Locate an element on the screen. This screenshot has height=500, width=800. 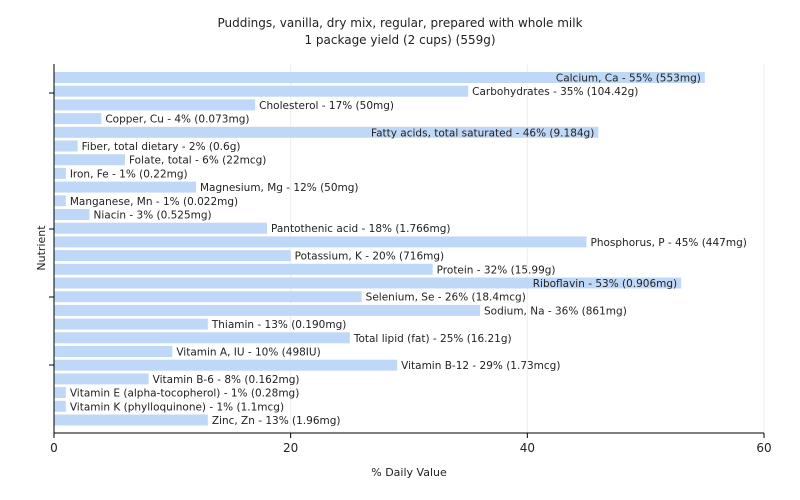
bar-label: Zinc, Zn - 13% (1.96mg) is located at coordinates (276, 421).